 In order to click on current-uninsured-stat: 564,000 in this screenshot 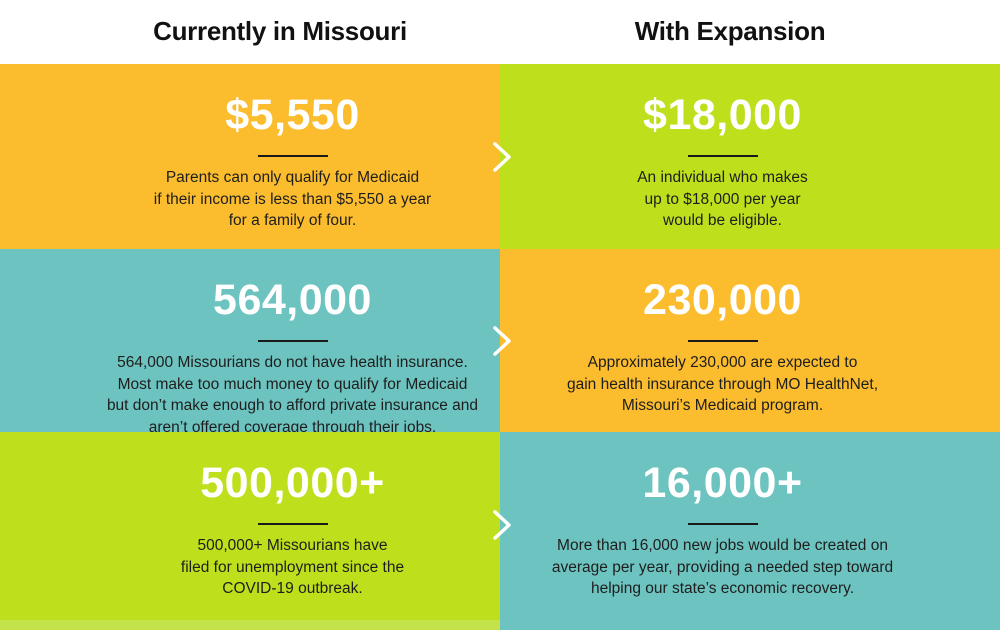, I will do `click(292, 300)`.